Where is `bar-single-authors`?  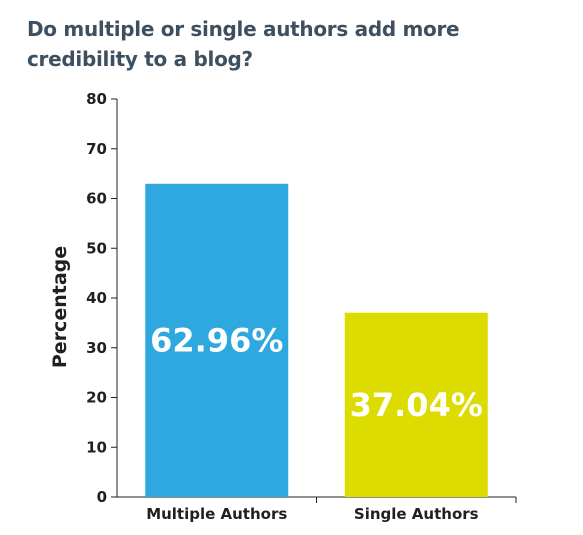
bar-single-authors is located at coordinates (416, 404).